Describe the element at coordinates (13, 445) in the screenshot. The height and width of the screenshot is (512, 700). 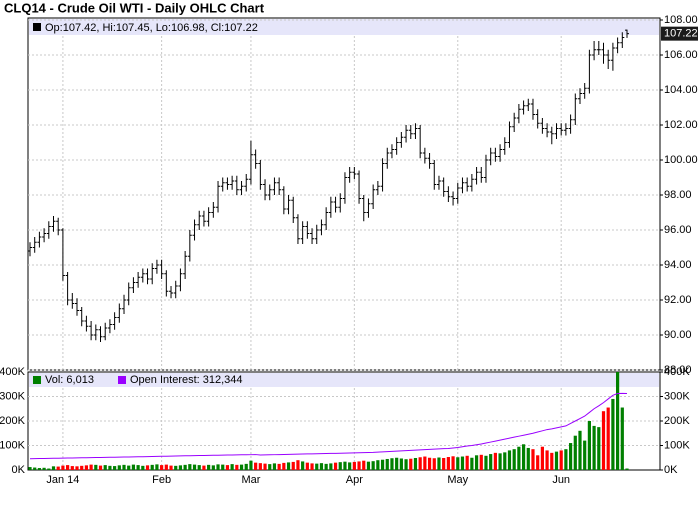
I see `y-tick-label: 100K` at that location.